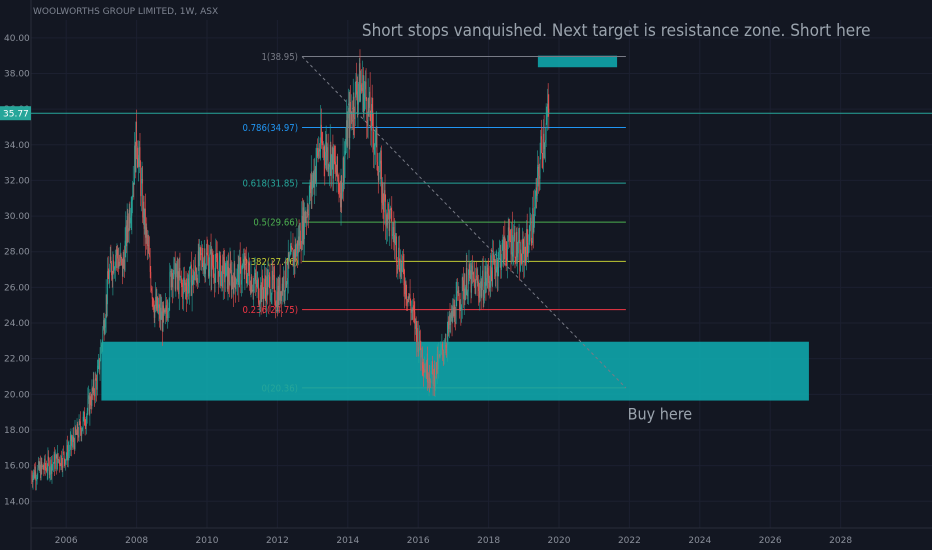  What do you see at coordinates (770, 541) in the screenshot?
I see `x-tick-label: 2026` at bounding box center [770, 541].